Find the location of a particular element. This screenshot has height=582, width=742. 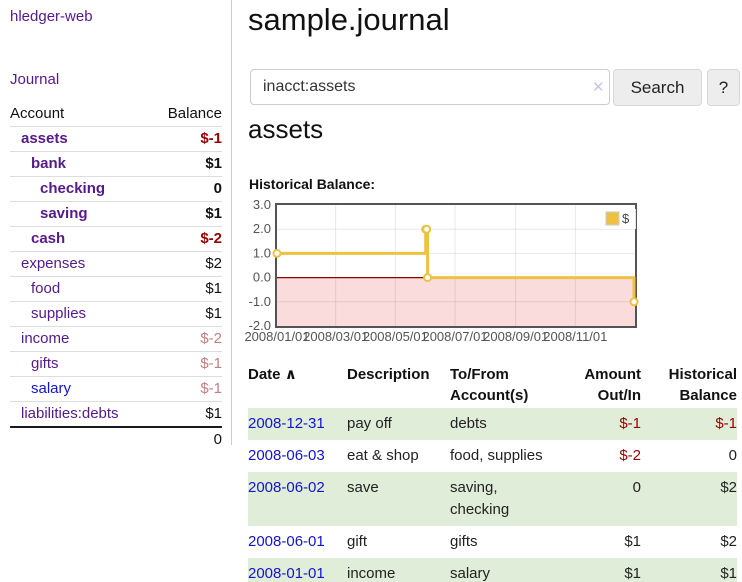

x-tick-label: 2008/05/01 is located at coordinates (395, 336).